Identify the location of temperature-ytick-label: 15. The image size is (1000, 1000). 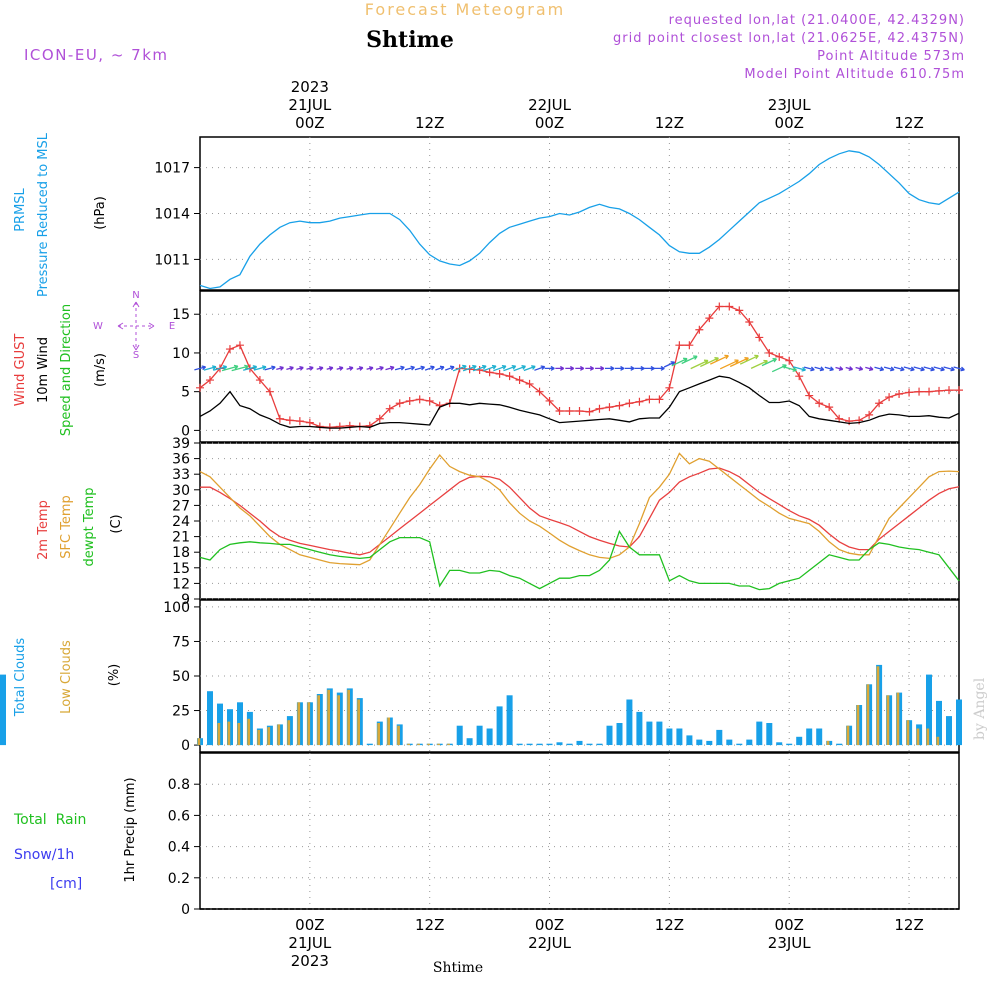
(181, 569).